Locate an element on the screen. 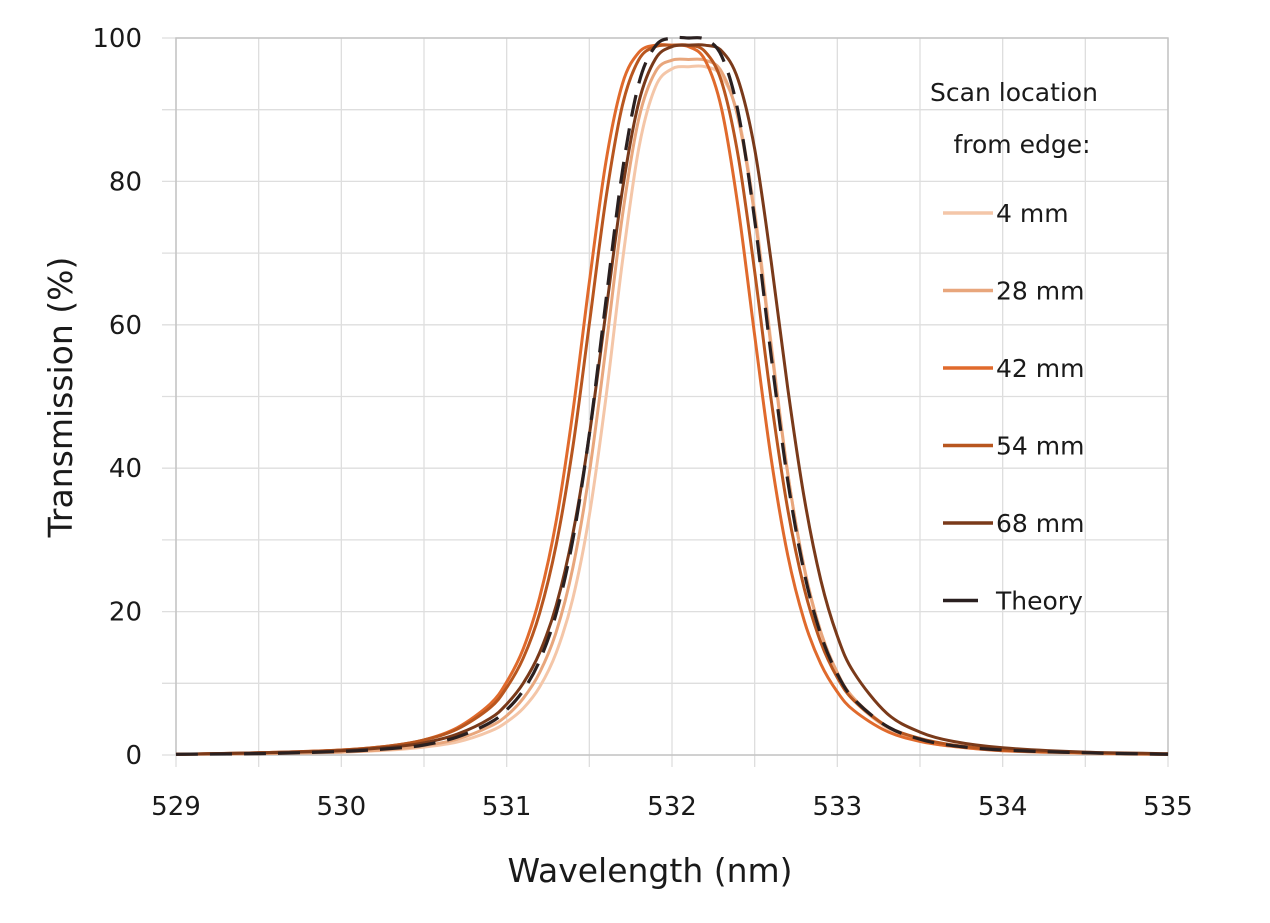 This screenshot has width=1270, height=923. legend-label: 68 mm is located at coordinates (1040, 523).